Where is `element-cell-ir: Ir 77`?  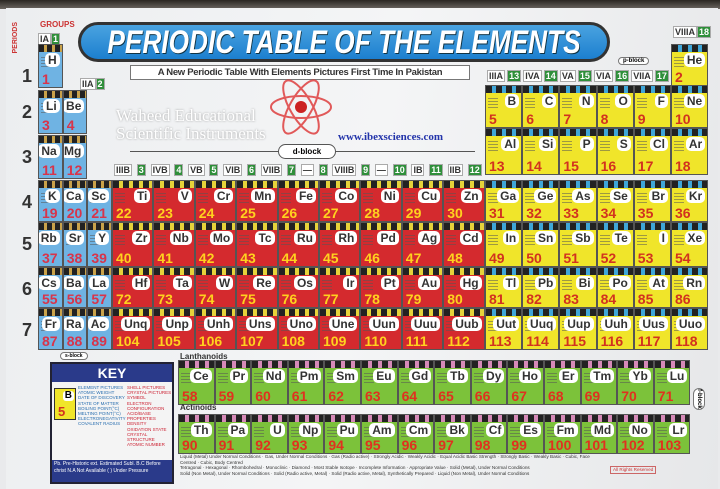
element-cell-ir: Ir 77 is located at coordinates (340, 287).